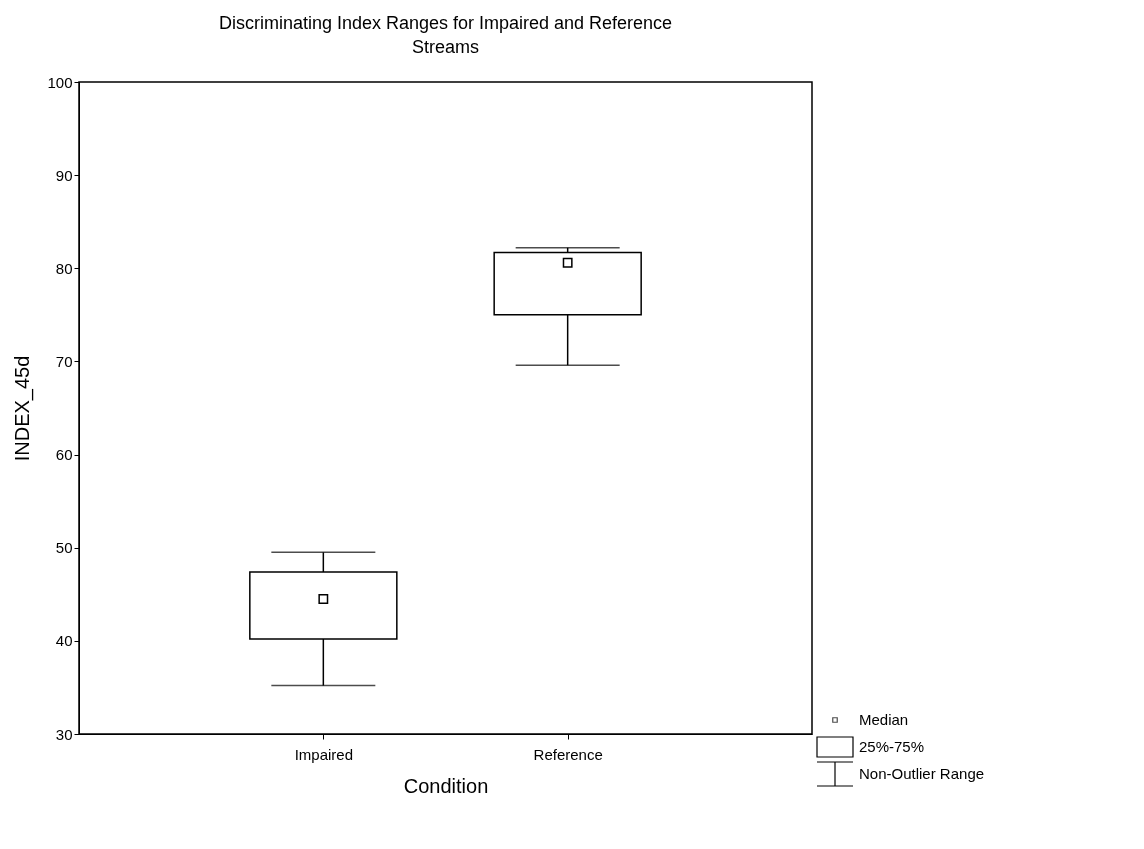 Image resolution: width=1144 pixels, height=849 pixels. Describe the element at coordinates (64, 361) in the screenshot. I see `y-tick-label: 70` at that location.